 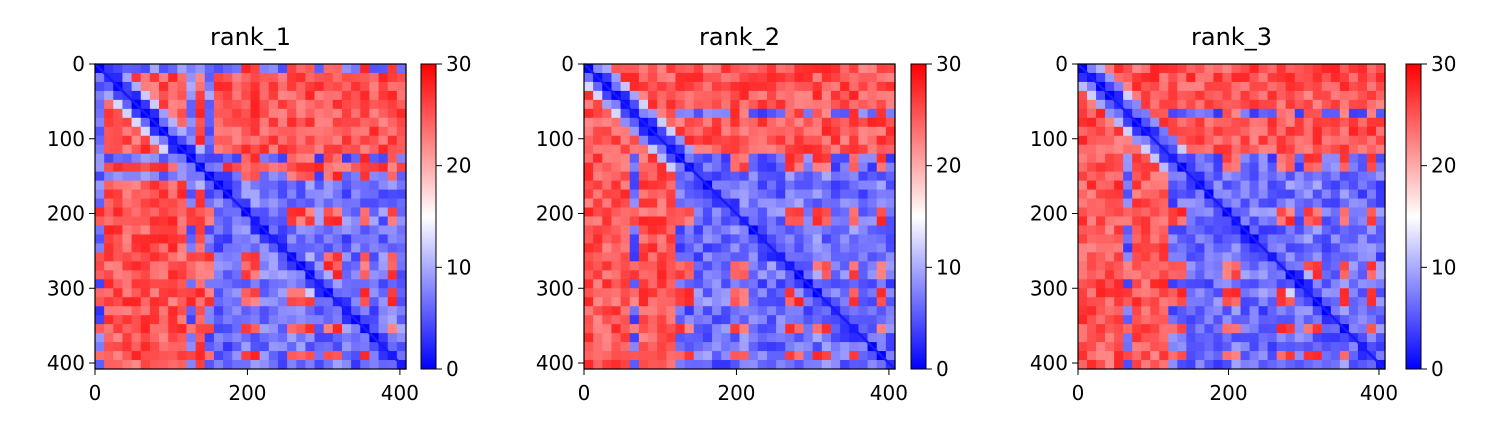 I want to click on colorbar-tick-label: 30, so click(x=948, y=64).